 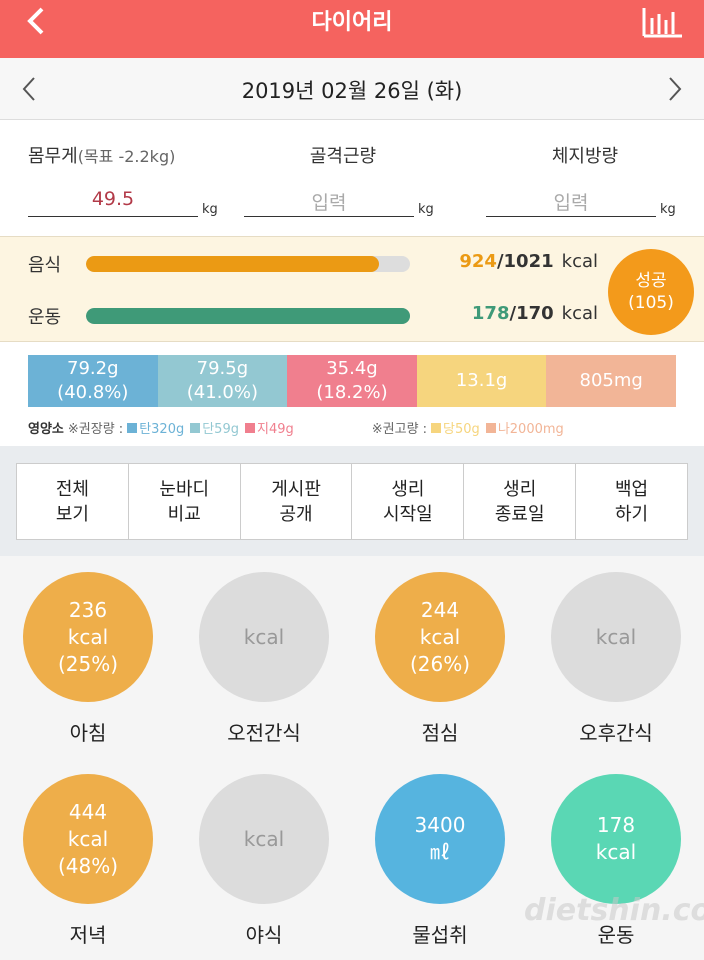 I want to click on nutrient-text: 805mg, so click(x=611, y=380).